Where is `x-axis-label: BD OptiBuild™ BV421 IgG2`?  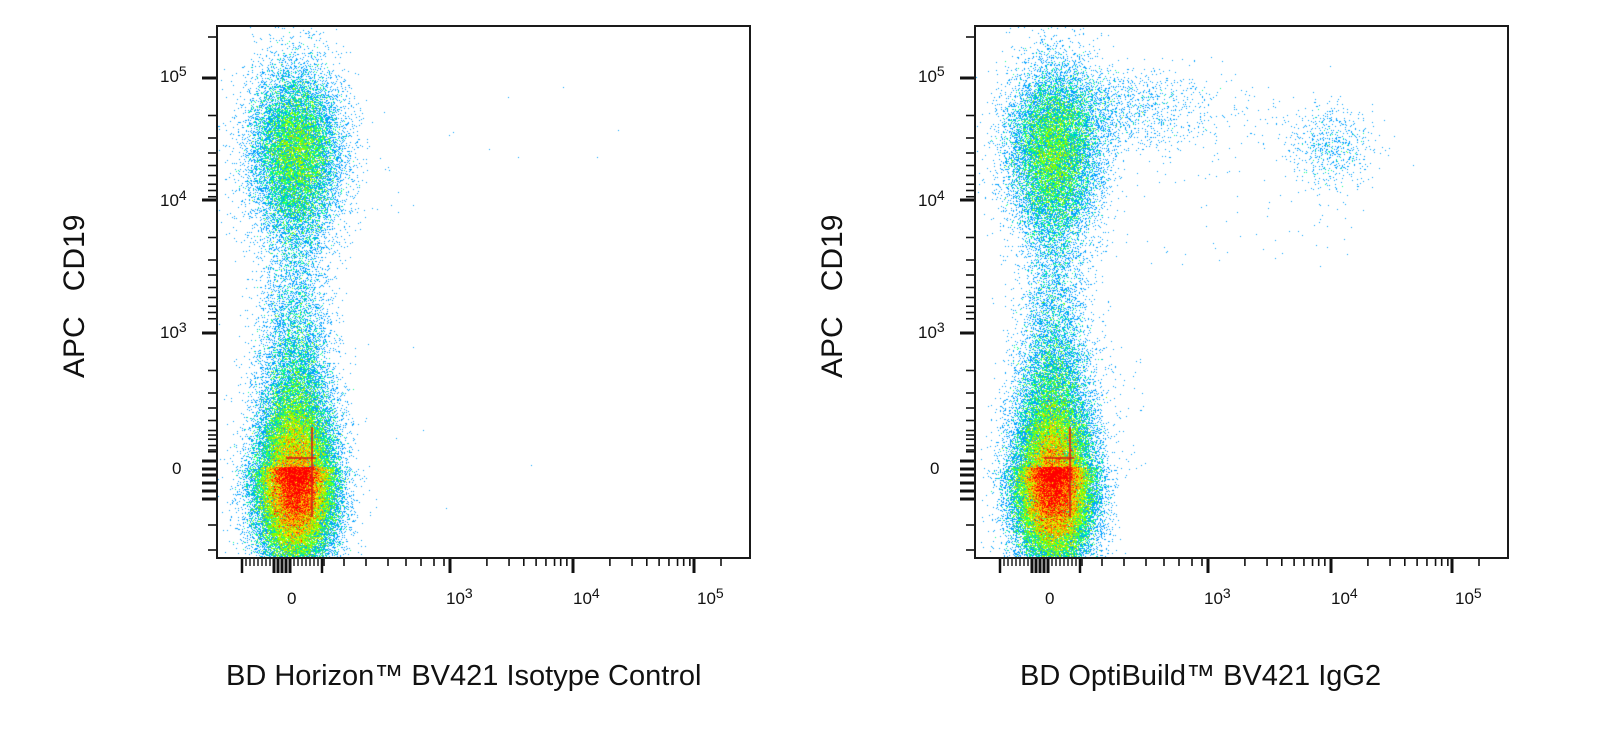 x-axis-label: BD OptiBuild™ BV421 IgG2 is located at coordinates (1201, 676).